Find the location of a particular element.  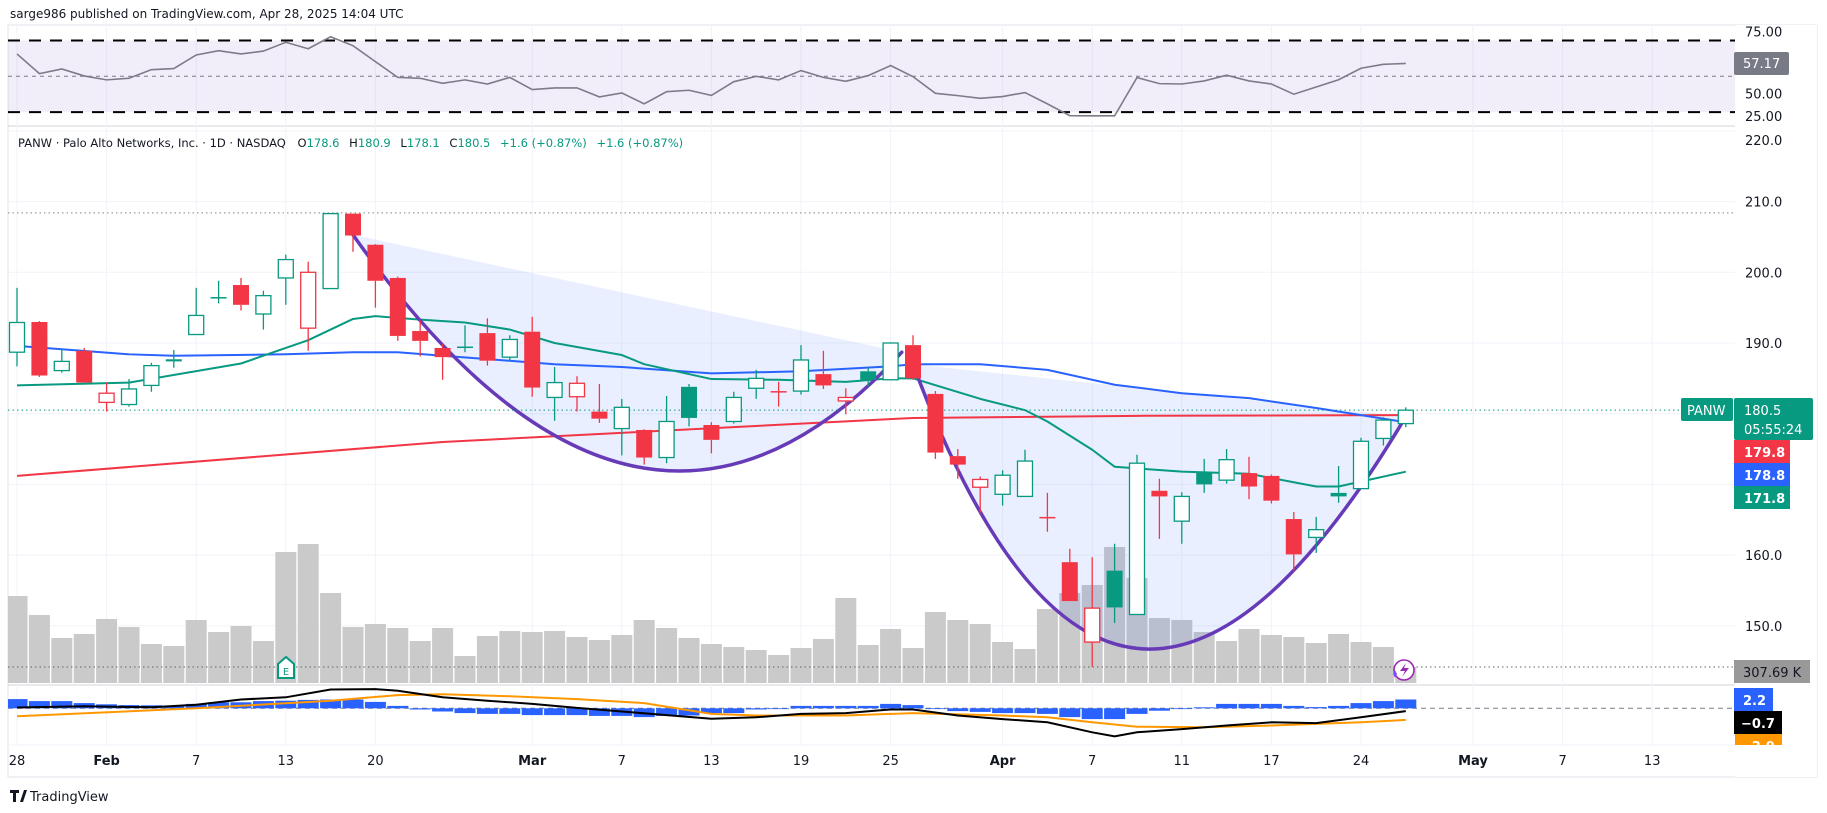

ma200-line is located at coordinates (711, 445).